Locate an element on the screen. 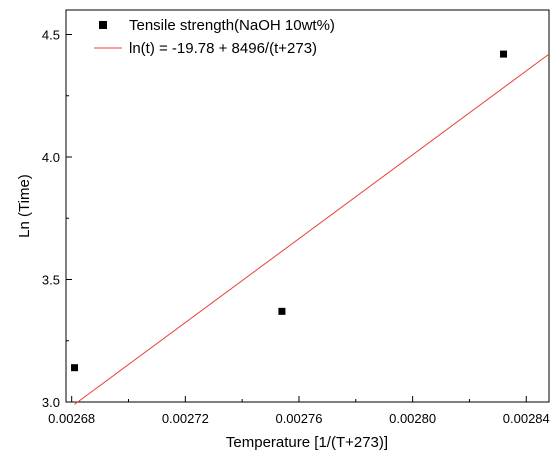 Image resolution: width=560 pixels, height=460 pixels. y-tick-label: 4.0 is located at coordinates (51, 157).